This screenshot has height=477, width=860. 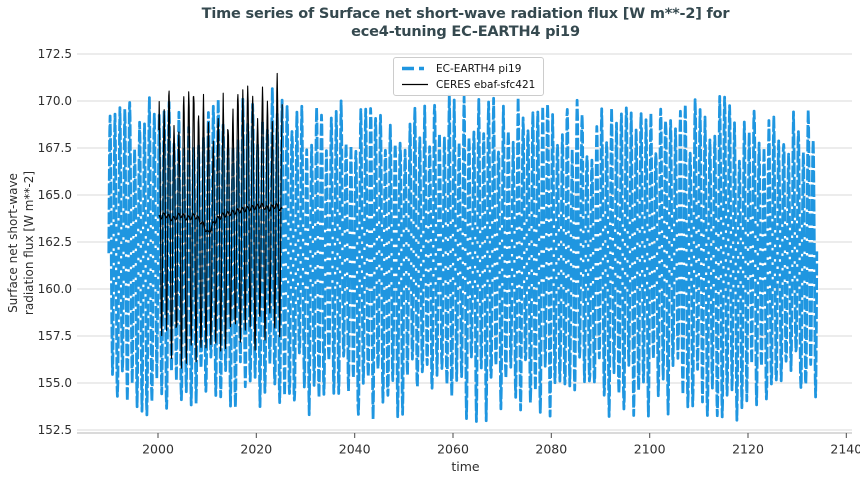 I want to click on legend-label-ceres: CERES ebaf-sfc421, so click(x=486, y=84).